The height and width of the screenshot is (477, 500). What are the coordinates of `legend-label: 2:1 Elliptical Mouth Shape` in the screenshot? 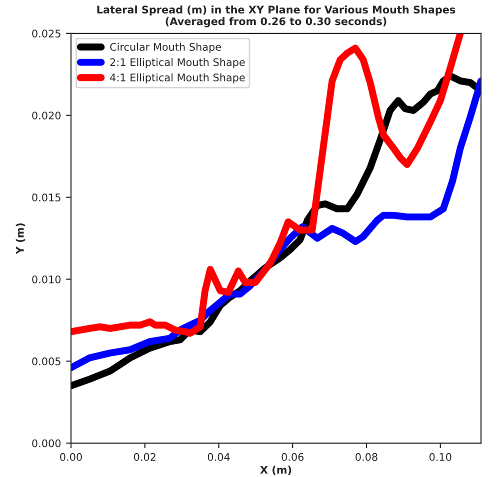 It's located at (177, 63).